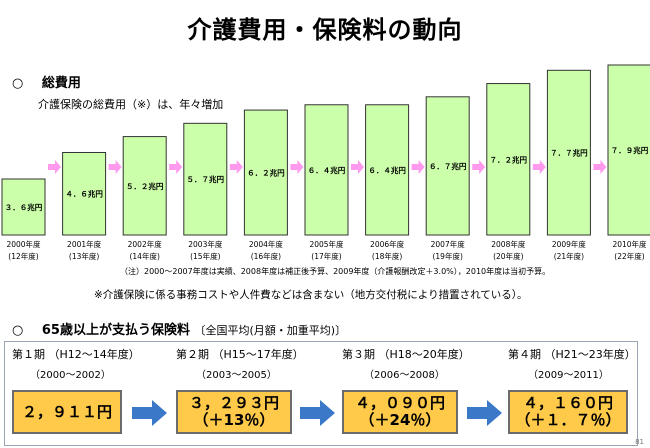 Image resolution: width=650 pixels, height=448 pixels. I want to click on bar-value-label: ７．７兆円, so click(569, 153).